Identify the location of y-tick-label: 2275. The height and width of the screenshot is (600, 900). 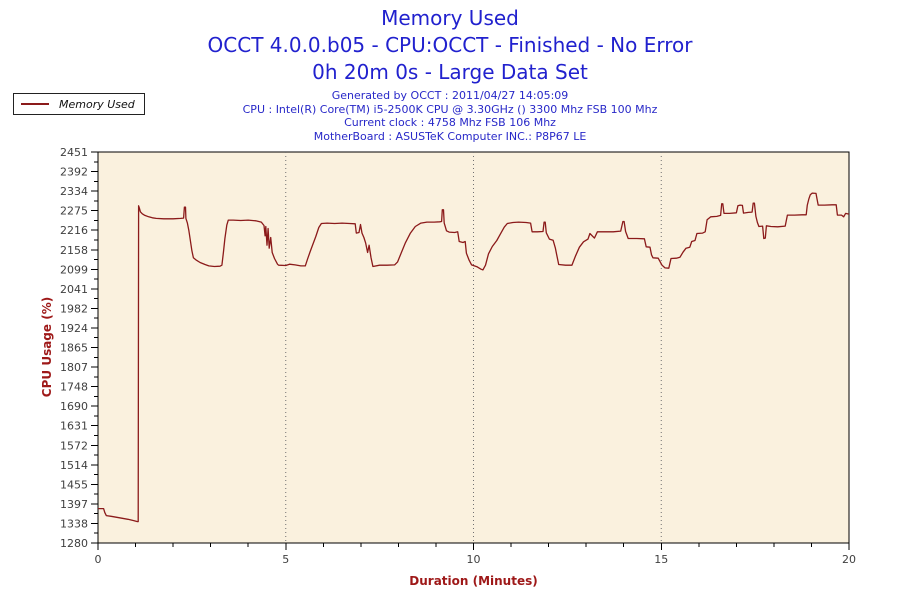
(74, 211).